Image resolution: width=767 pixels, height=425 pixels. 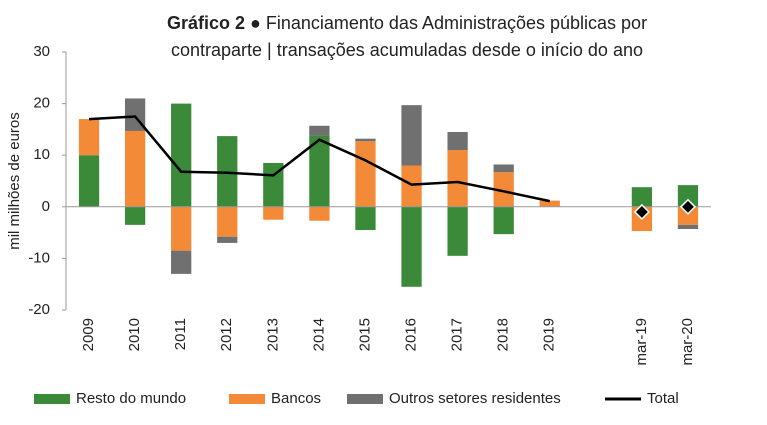 I want to click on title-label: Gráfico 2, so click(x=206, y=23).